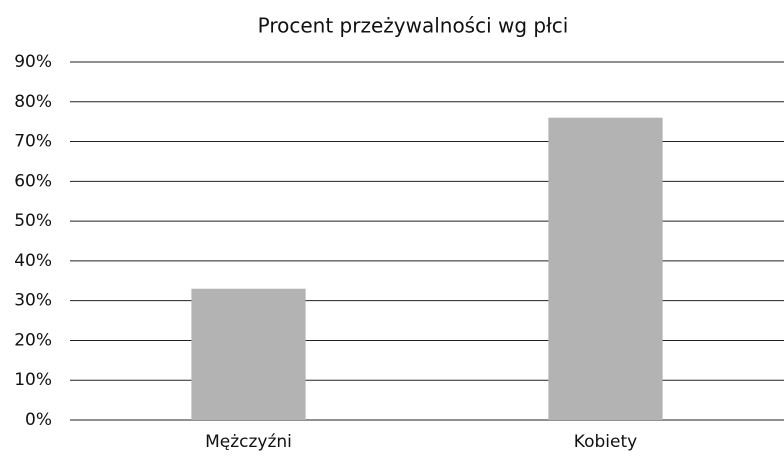  I want to click on x-tick-label: Kobiety, so click(605, 442).